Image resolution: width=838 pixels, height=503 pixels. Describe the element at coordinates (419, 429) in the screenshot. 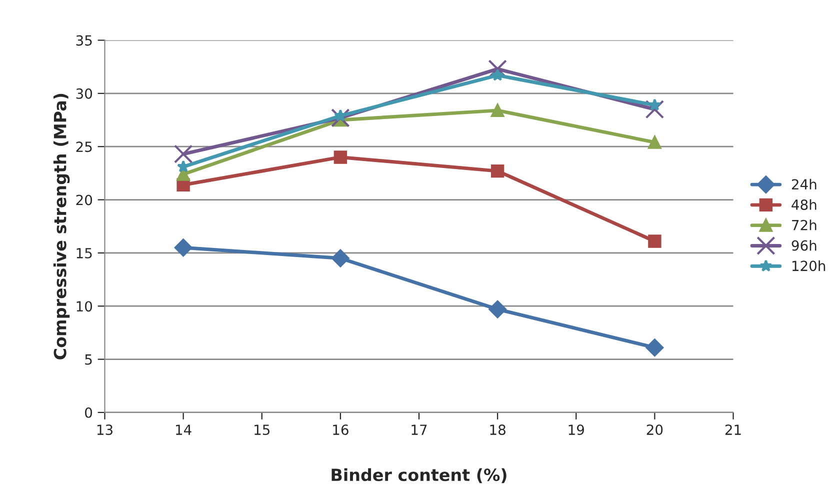

I see `x-tick-label: 17` at that location.